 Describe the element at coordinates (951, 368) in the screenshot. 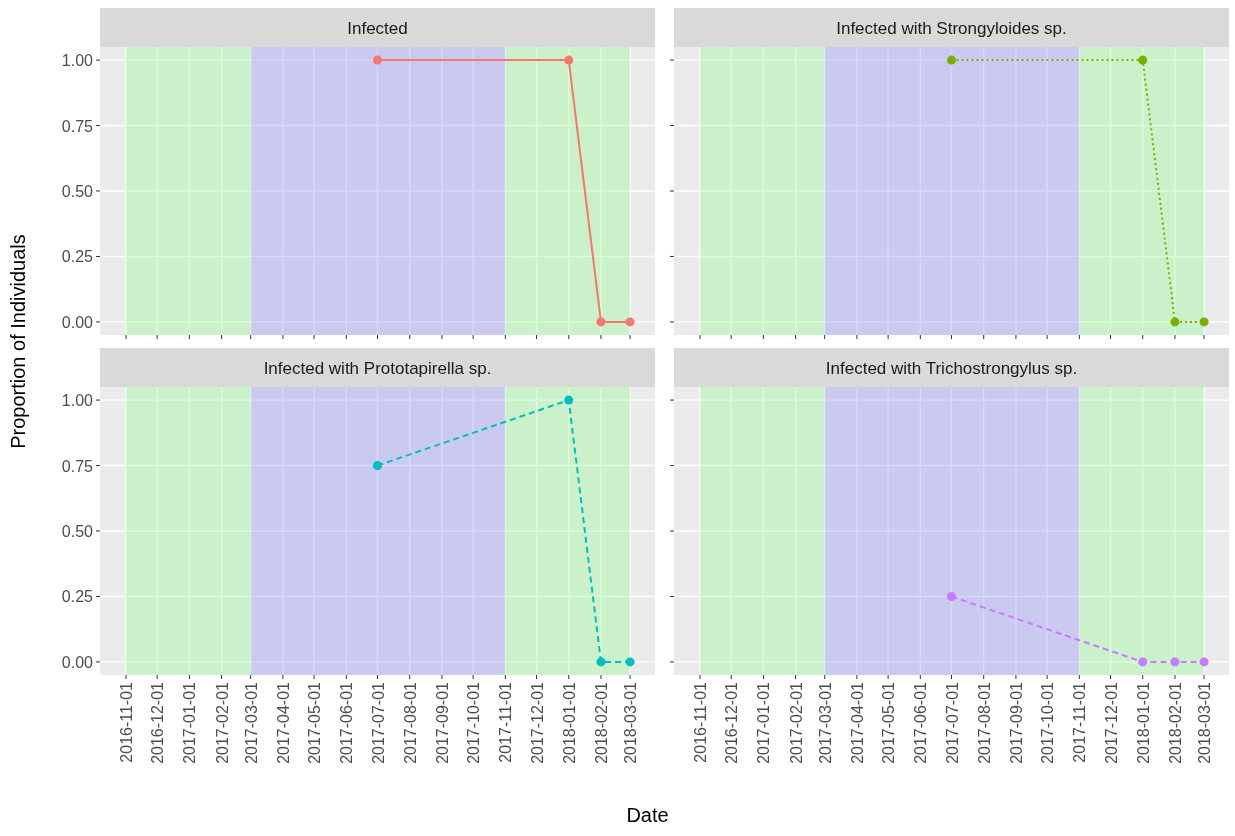

I see `chart-title: Infected with Trichostrongylus sp.` at that location.